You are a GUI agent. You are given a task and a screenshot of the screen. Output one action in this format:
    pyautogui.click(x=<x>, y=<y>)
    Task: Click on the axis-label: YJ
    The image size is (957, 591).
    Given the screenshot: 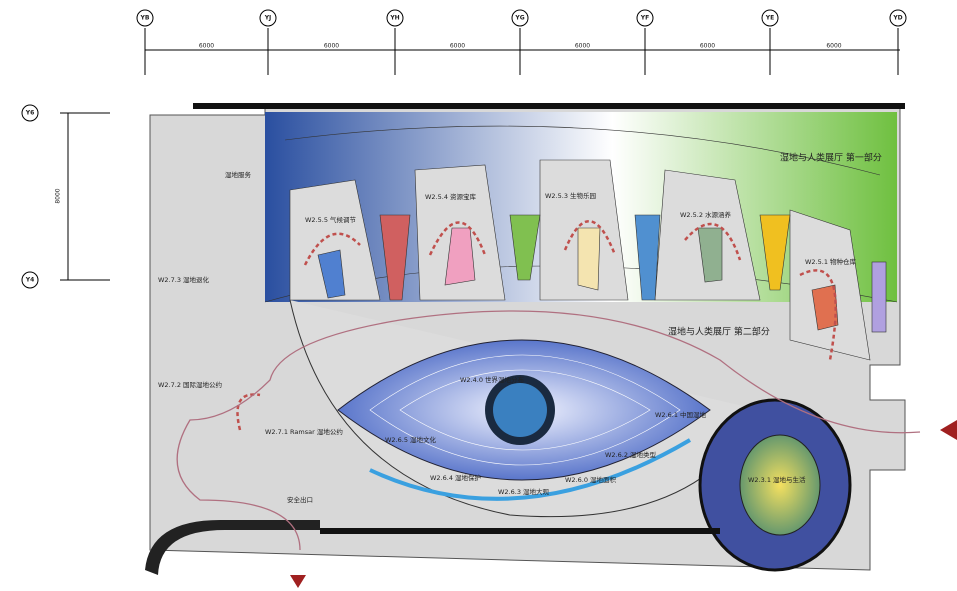 What is the action you would take?
    pyautogui.click(x=268, y=18)
    